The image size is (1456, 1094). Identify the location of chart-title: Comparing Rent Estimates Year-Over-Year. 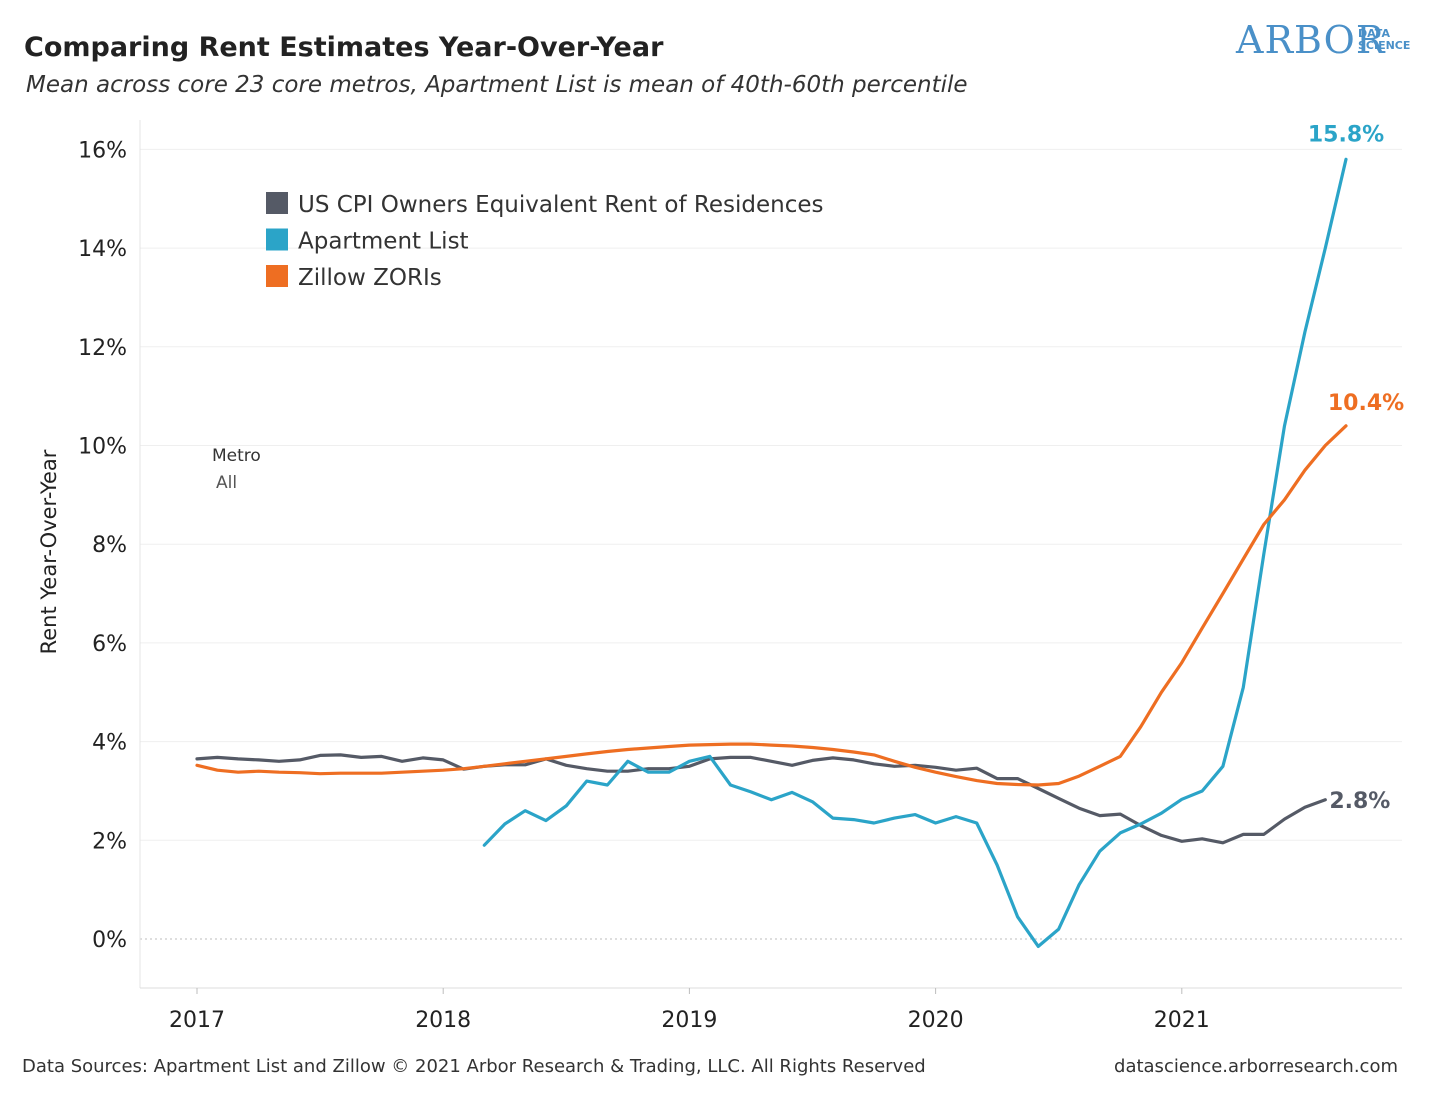
(344, 47).